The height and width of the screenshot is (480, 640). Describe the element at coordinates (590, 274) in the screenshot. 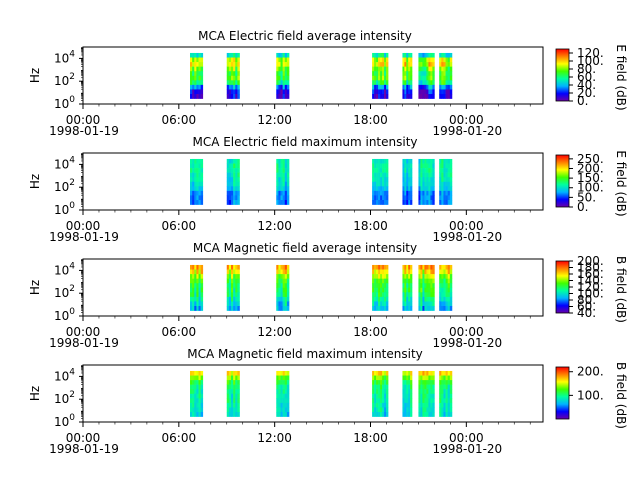

I see `colorbar-tick-label: 160.` at that location.